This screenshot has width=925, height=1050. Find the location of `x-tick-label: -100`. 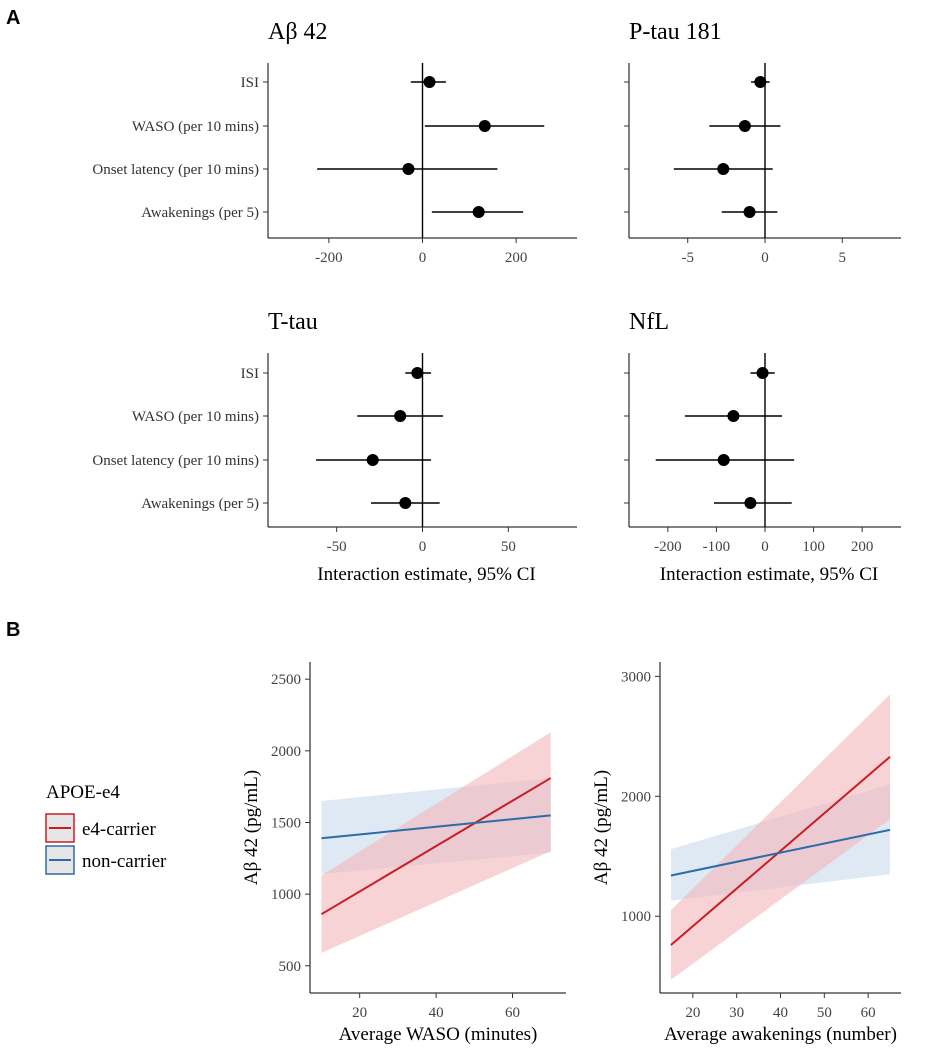

x-tick-label: -100 is located at coordinates (717, 547).